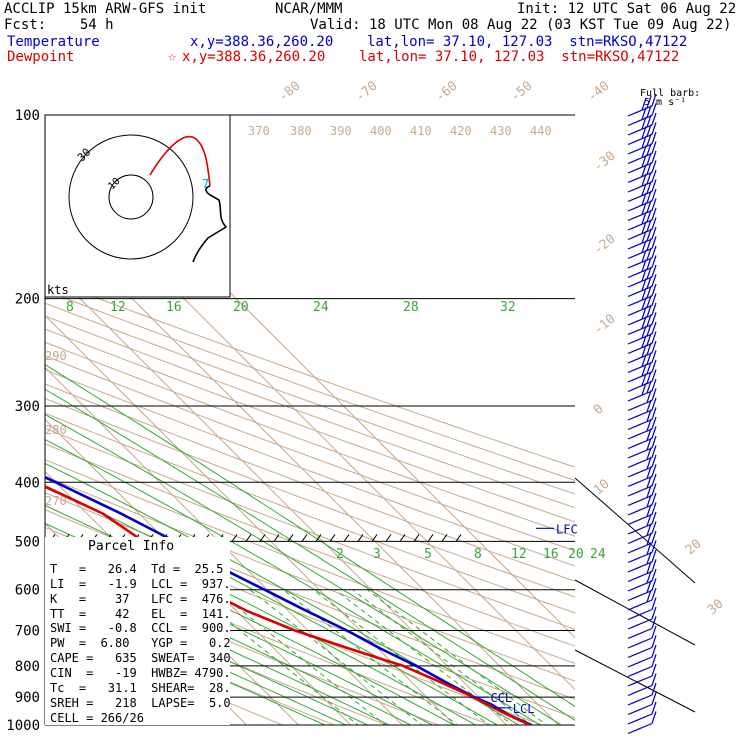 The image size is (740, 740). I want to click on theta-e-label: 20, so click(241, 307).